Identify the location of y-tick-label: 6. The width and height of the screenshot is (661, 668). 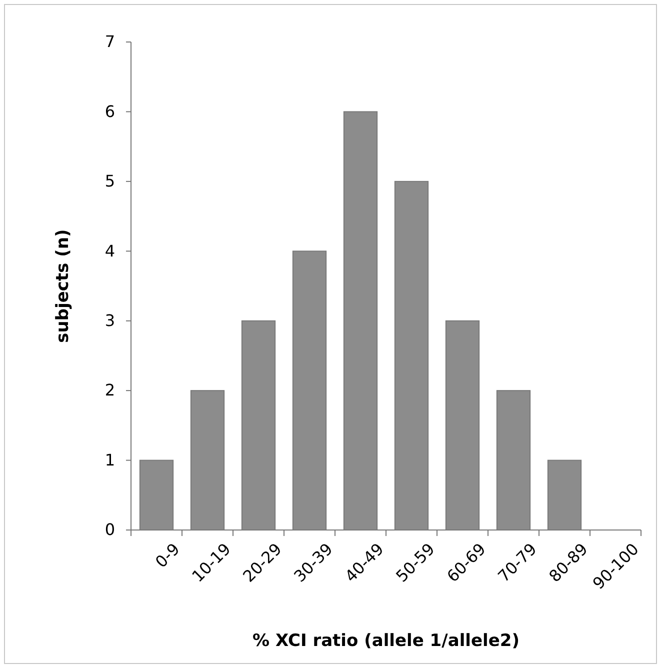
(109, 111).